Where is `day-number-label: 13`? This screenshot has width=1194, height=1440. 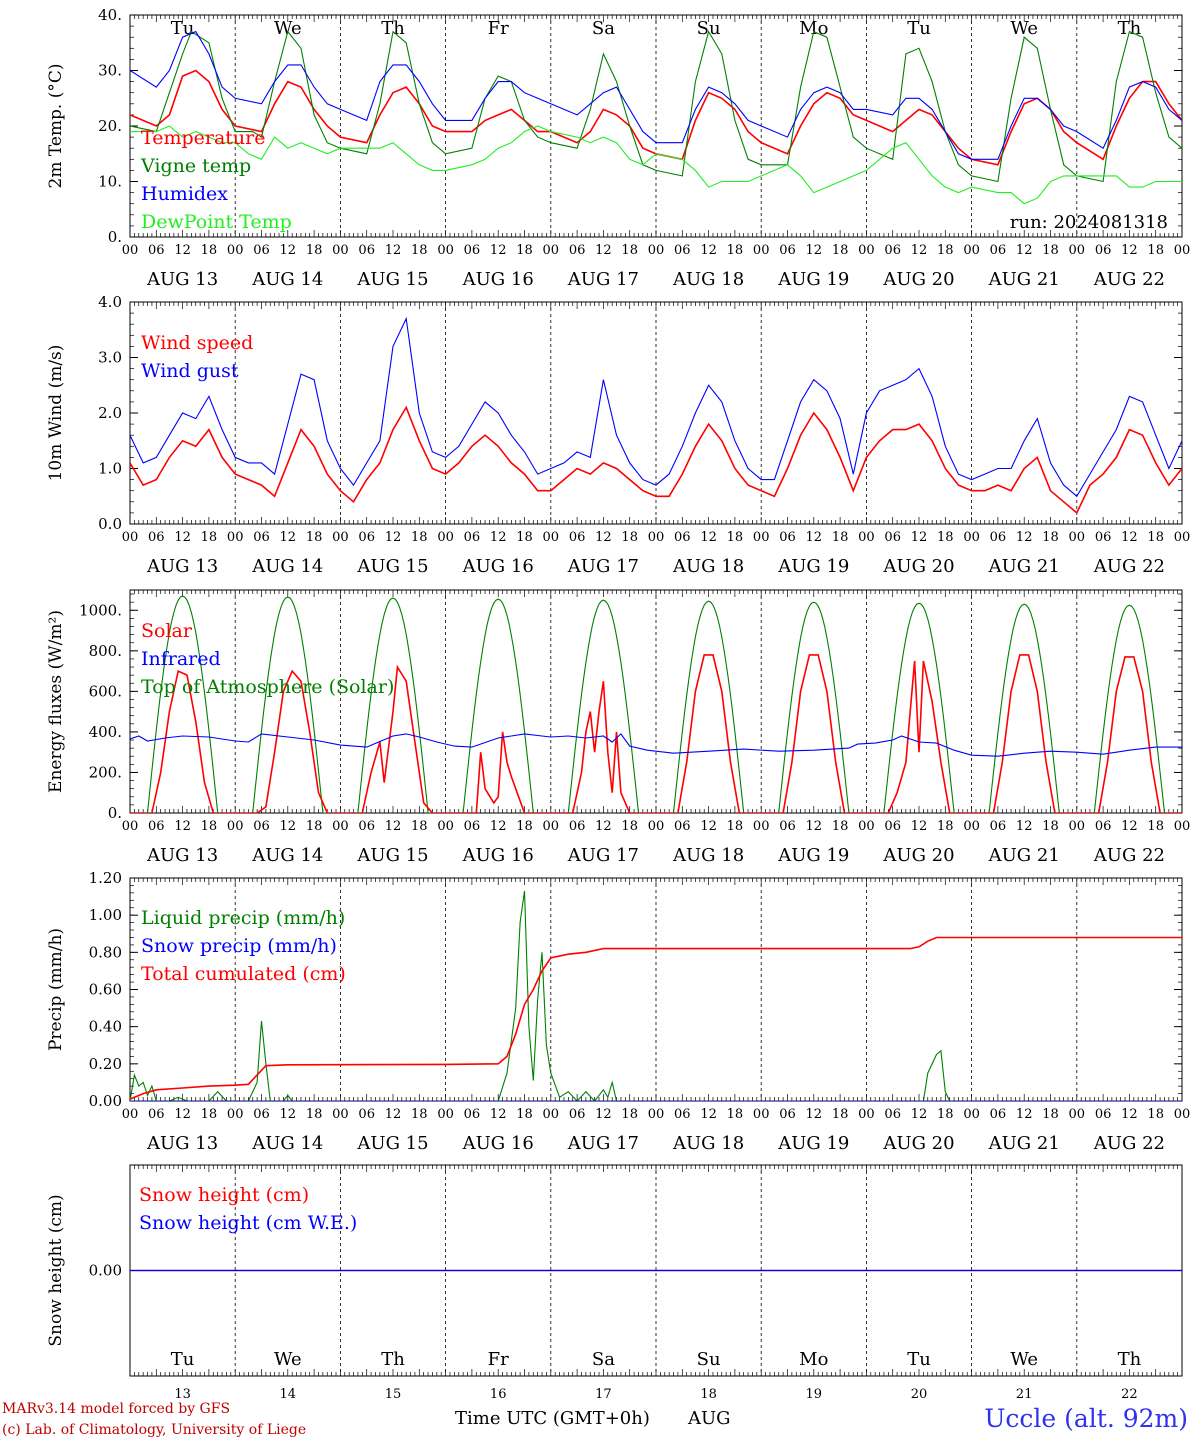
day-number-label: 13 is located at coordinates (182, 1394).